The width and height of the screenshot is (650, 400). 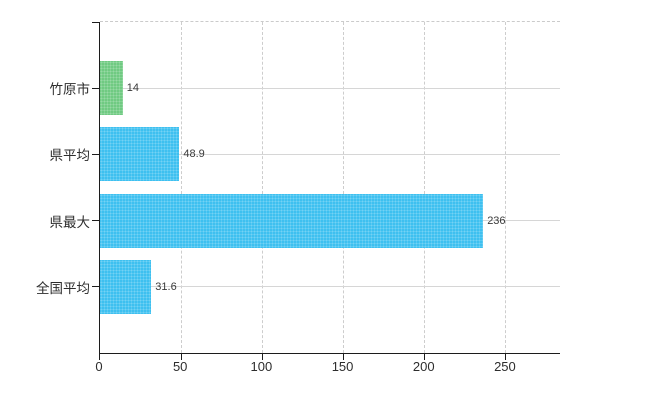 What do you see at coordinates (70, 90) in the screenshot?
I see `category-label: 竹原市` at bounding box center [70, 90].